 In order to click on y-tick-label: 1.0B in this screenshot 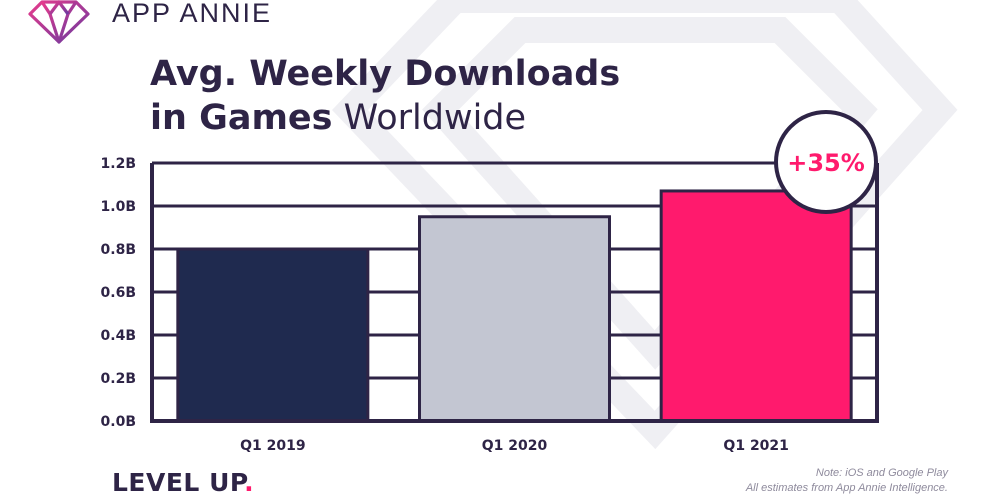, I will do `click(118, 207)`.